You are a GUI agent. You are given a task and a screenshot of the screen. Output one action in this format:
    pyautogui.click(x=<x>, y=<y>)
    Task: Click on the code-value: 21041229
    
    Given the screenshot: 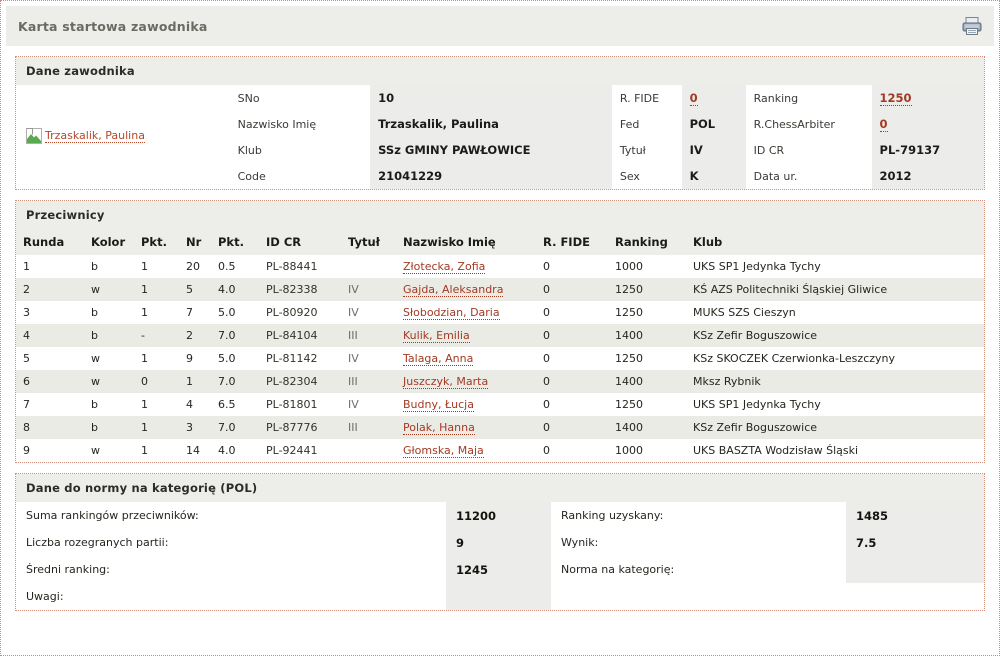 What is the action you would take?
    pyautogui.click(x=491, y=176)
    